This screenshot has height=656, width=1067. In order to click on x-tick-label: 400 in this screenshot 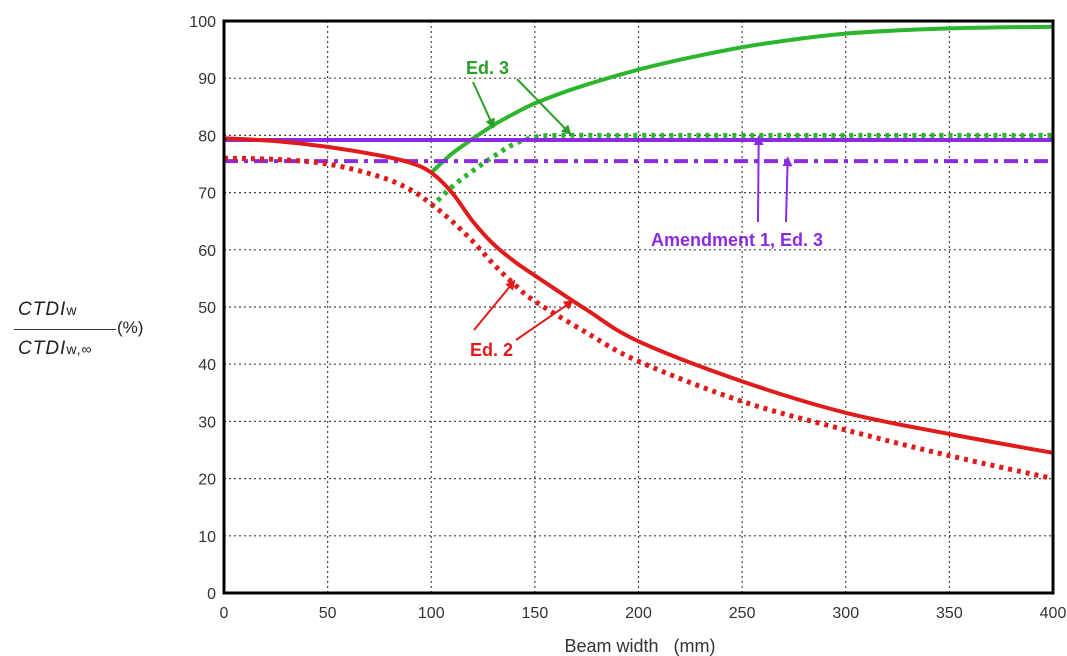, I will do `click(1053, 613)`.